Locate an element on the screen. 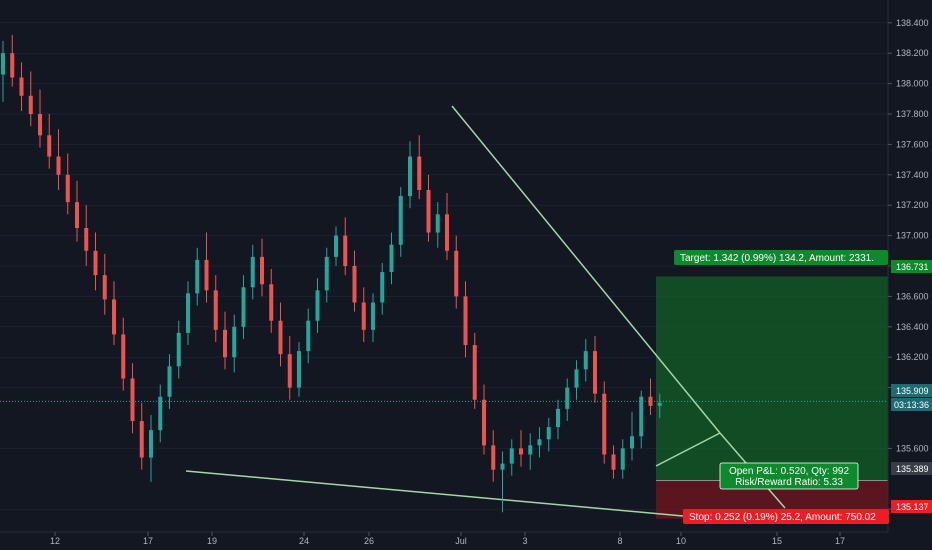 The width and height of the screenshot is (932, 550). y-tick-label: 137.600 is located at coordinates (912, 144).